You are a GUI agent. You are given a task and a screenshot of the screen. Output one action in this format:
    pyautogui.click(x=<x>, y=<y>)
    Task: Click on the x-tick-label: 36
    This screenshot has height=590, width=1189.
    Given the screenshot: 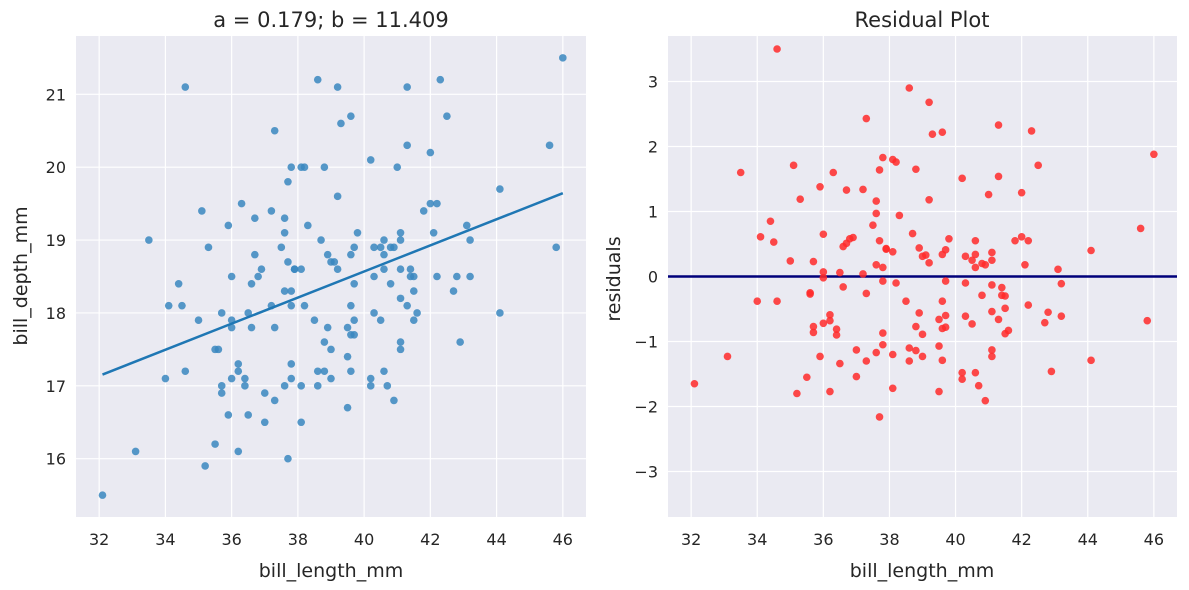 What is the action you would take?
    pyautogui.click(x=823, y=539)
    